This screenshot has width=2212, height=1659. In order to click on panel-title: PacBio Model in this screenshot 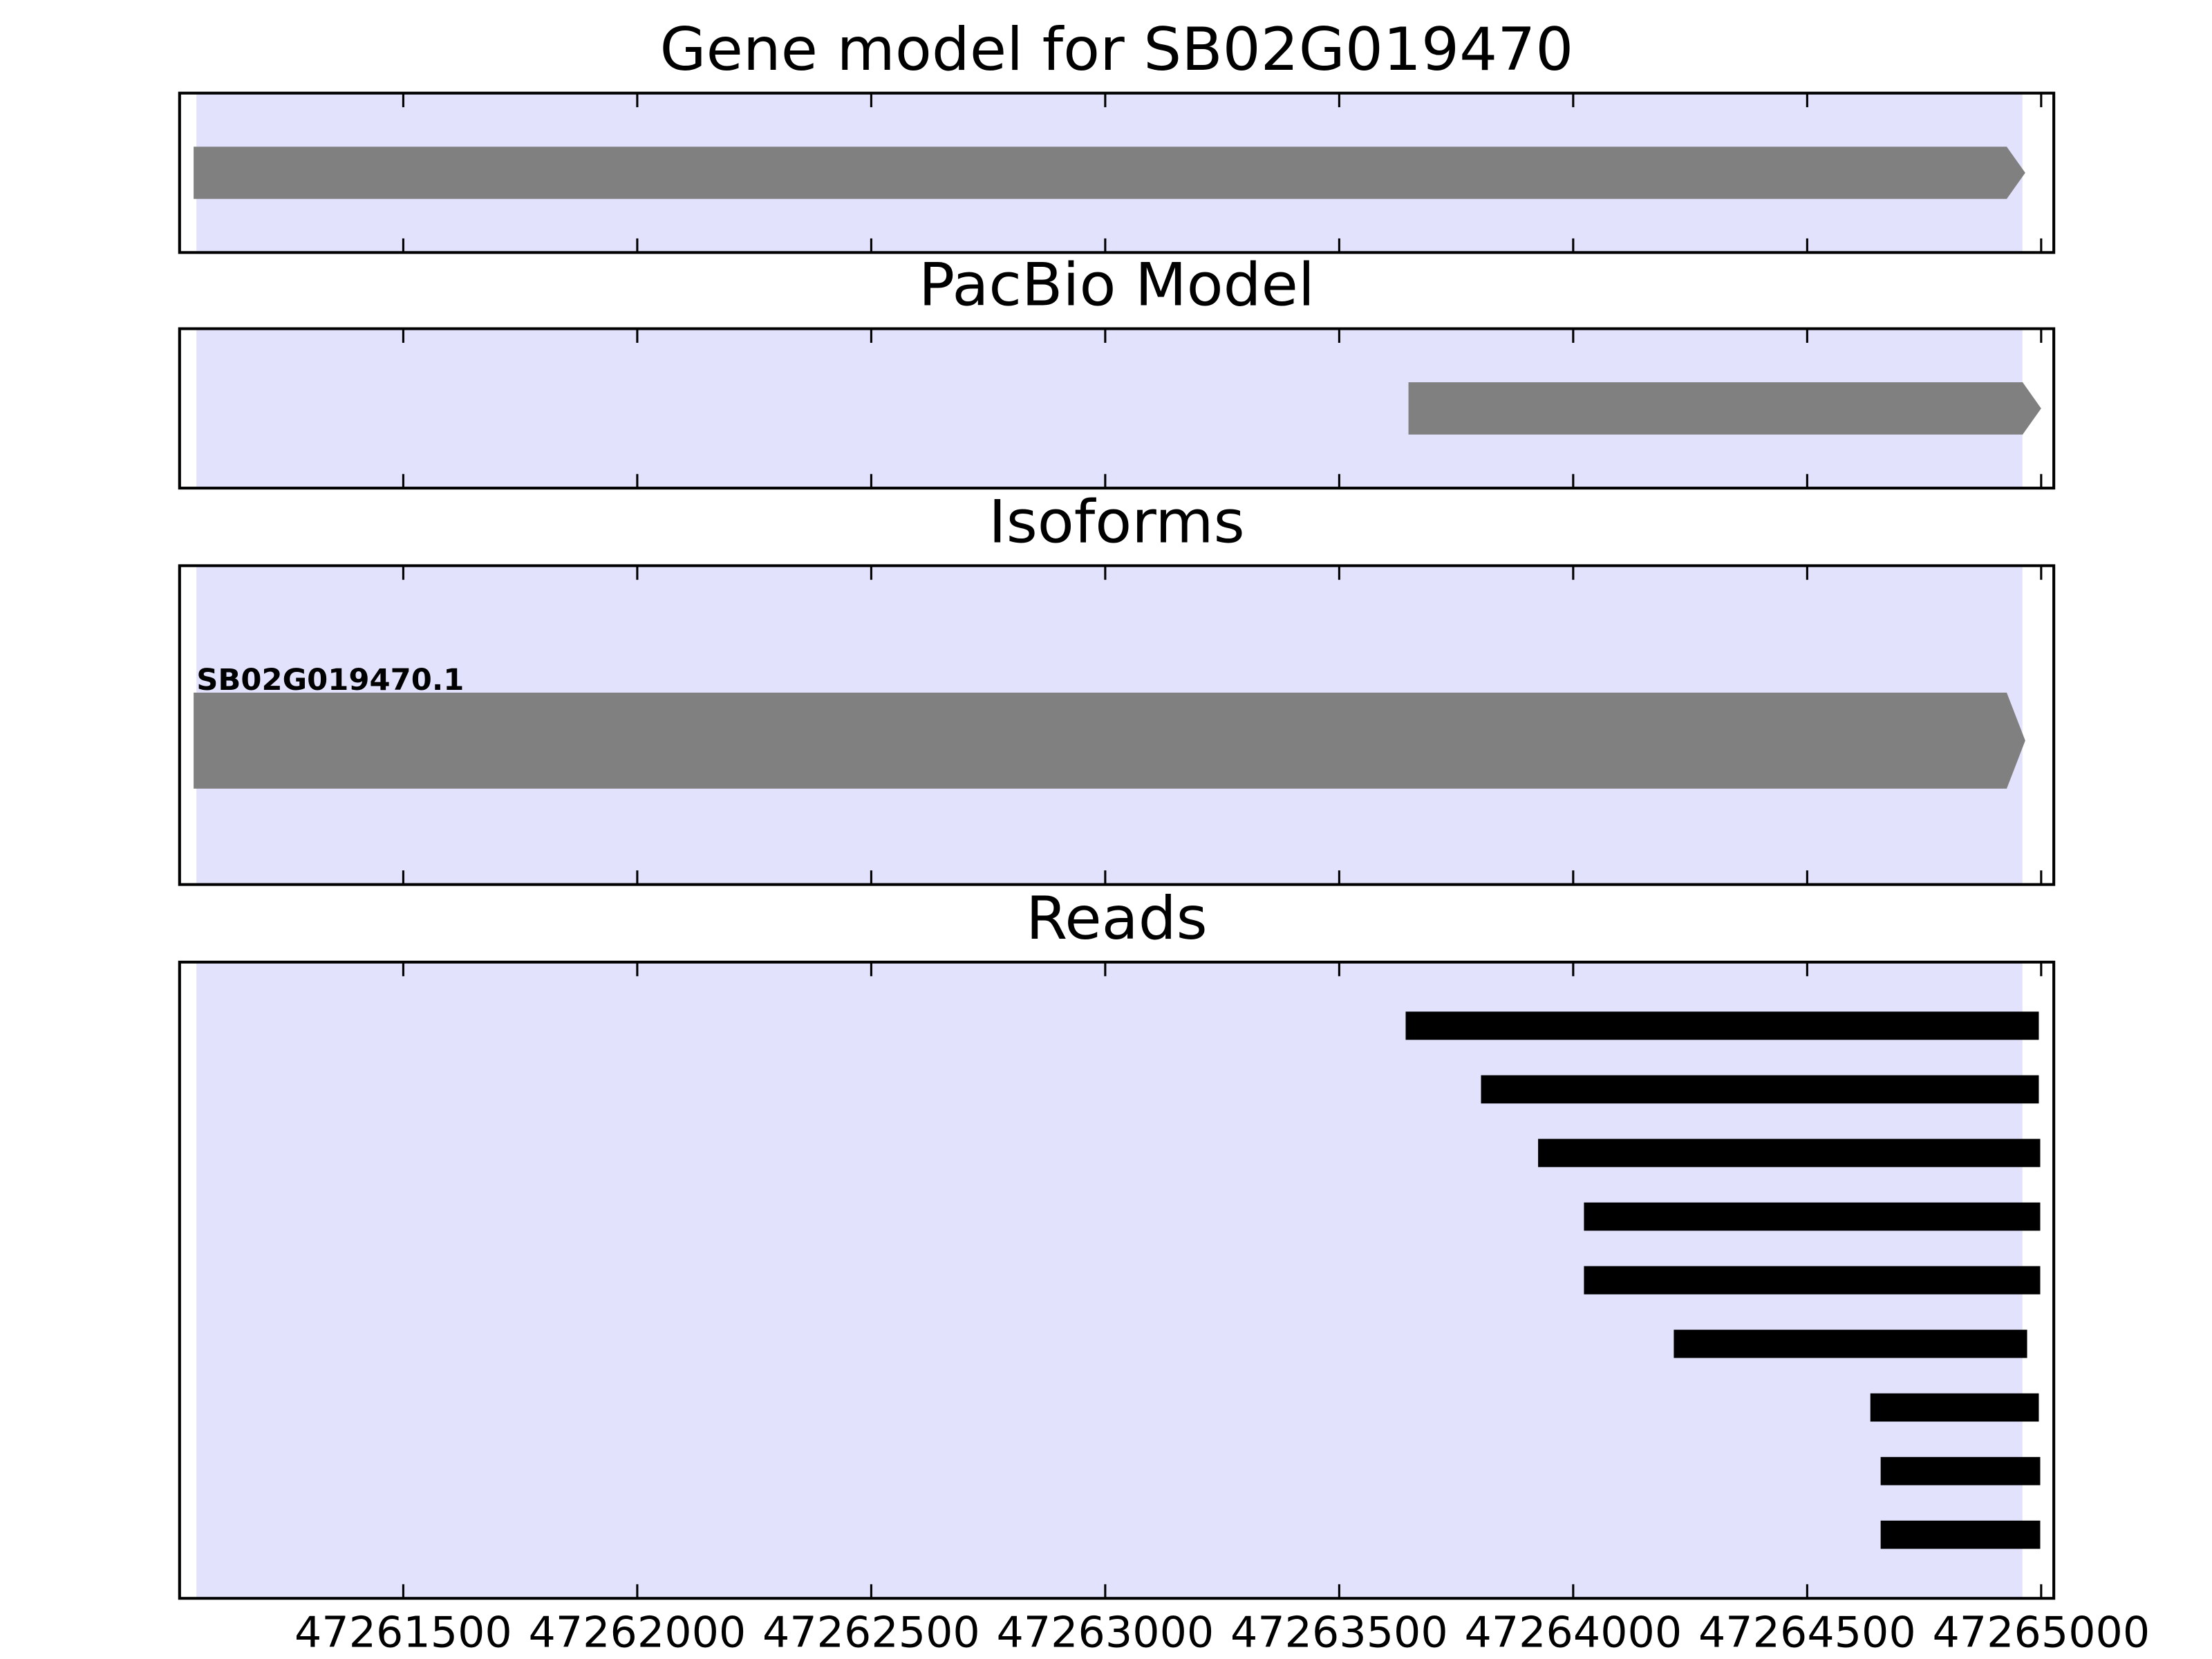, I will do `click(1117, 285)`.